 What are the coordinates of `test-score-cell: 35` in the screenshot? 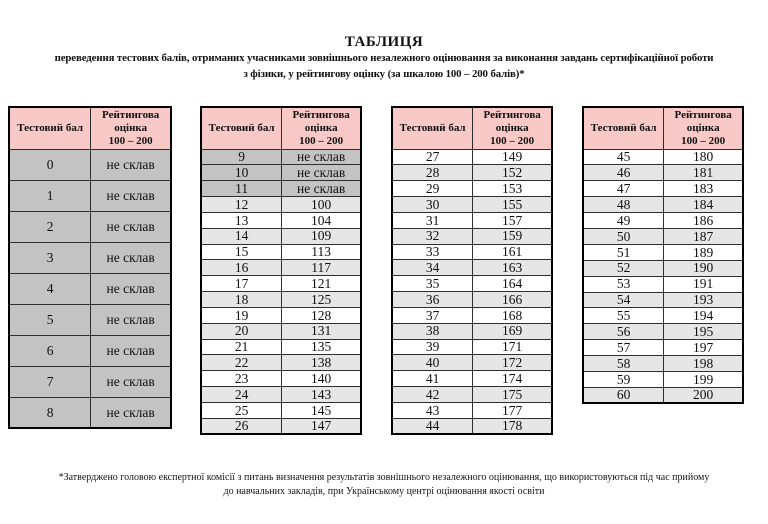 It's located at (432, 284).